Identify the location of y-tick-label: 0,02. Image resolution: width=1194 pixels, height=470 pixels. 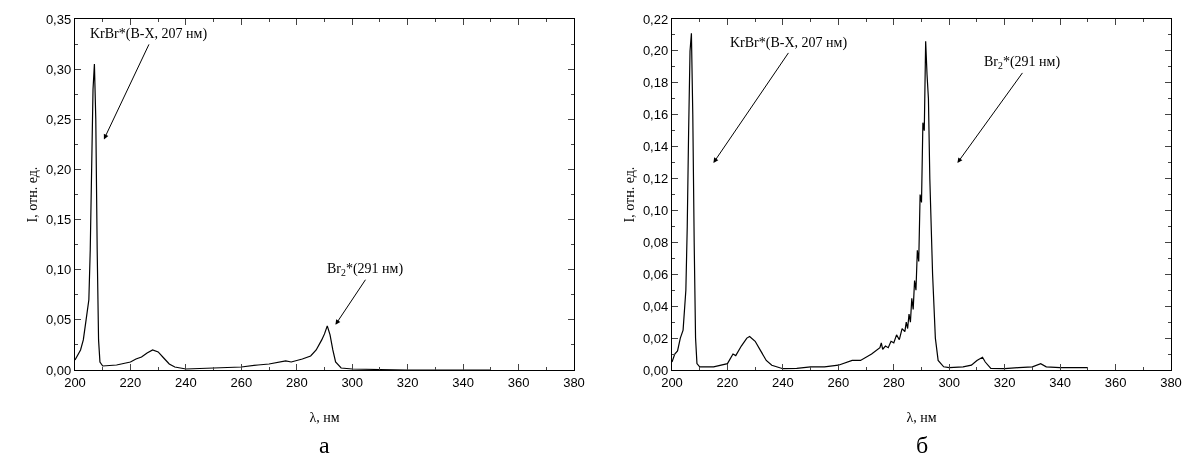
(655, 338).